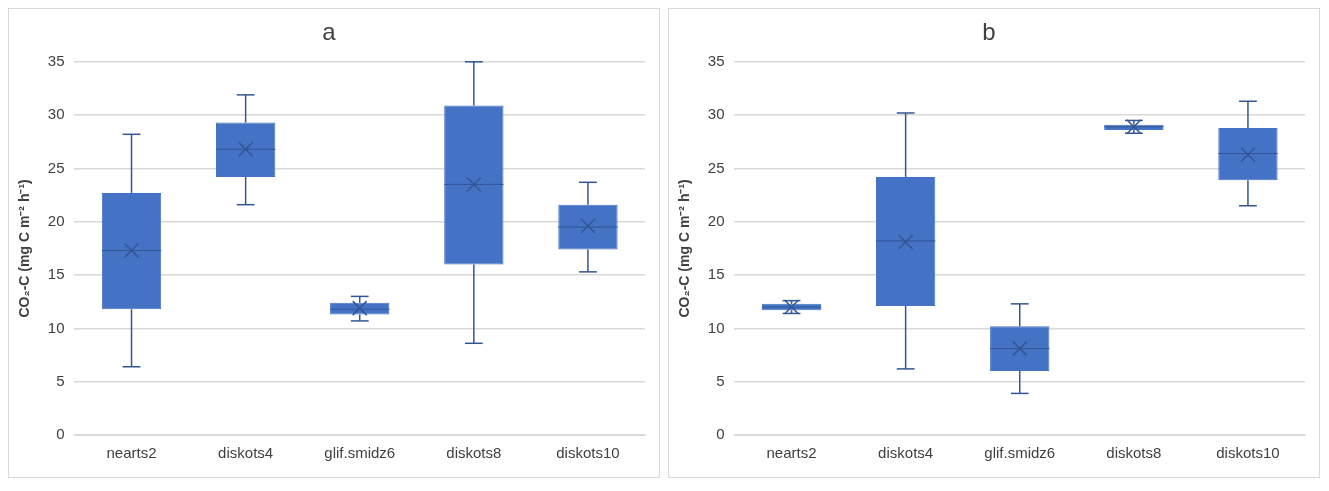 This screenshot has height=491, width=1329. Describe the element at coordinates (989, 32) in the screenshot. I see `chart-title: b` at that location.